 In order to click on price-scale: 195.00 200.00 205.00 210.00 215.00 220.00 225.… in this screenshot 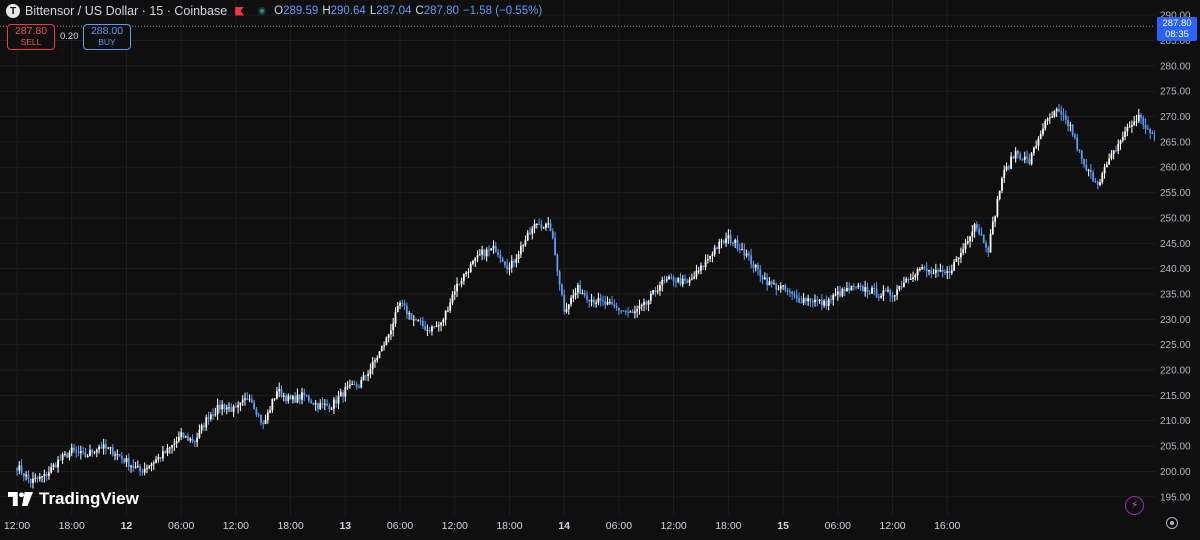, I will do `click(1177, 257)`.